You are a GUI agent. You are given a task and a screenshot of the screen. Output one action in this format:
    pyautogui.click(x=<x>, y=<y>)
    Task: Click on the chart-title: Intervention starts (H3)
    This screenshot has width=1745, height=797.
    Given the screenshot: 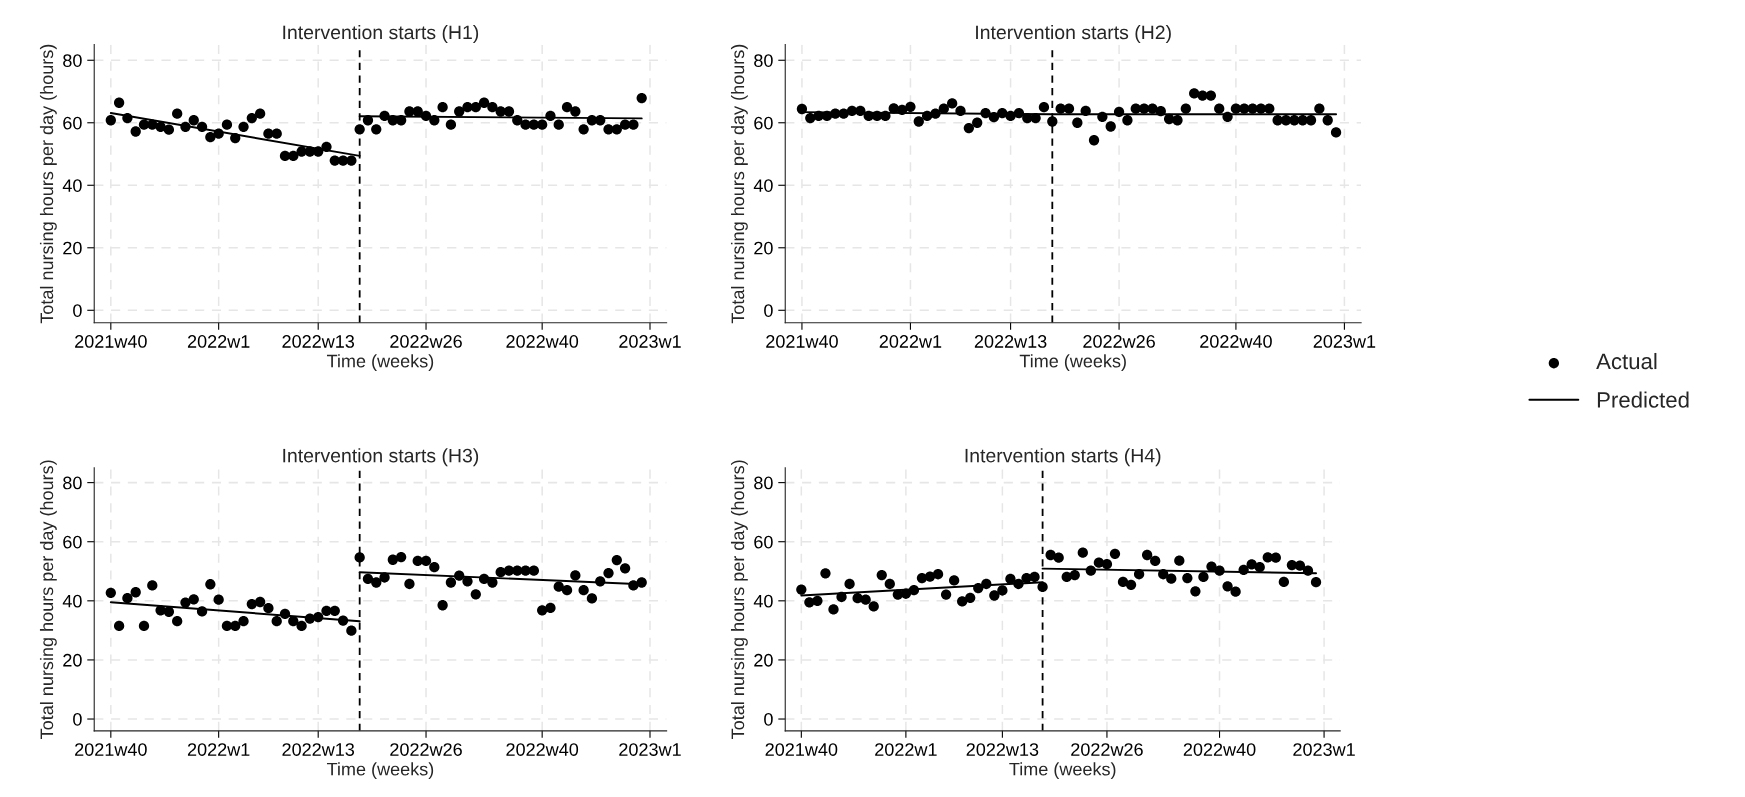 What is the action you would take?
    pyautogui.click(x=381, y=457)
    